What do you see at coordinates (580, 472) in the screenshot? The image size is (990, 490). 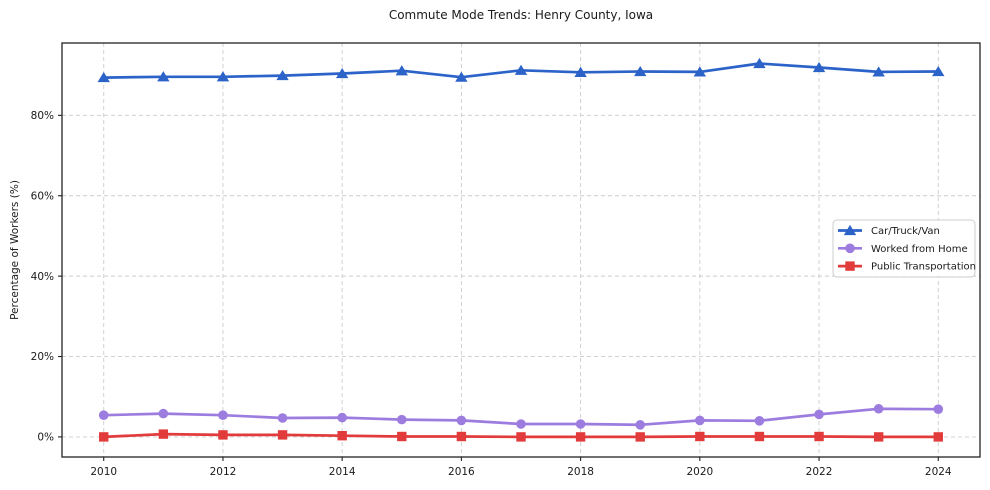 I see `x-tick-label: 2018` at bounding box center [580, 472].